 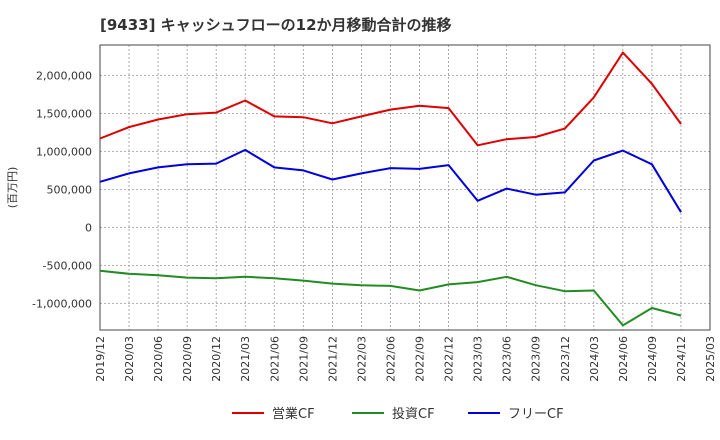 I want to click on x-tick-label: 2022/12, so click(x=449, y=359).